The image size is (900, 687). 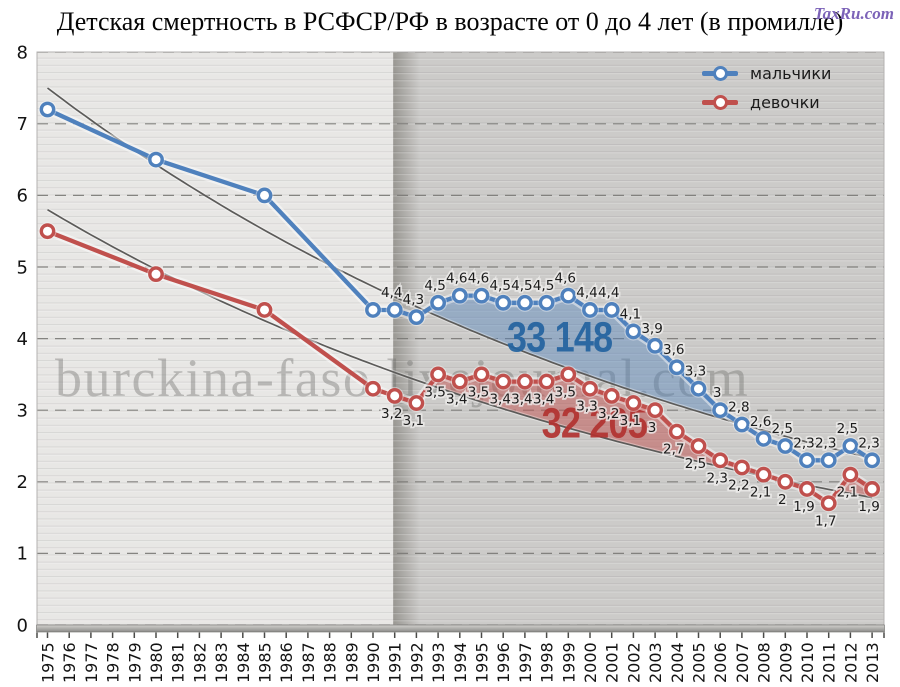 What do you see at coordinates (525, 662) in the screenshot?
I see `year-label: 1997` at bounding box center [525, 662].